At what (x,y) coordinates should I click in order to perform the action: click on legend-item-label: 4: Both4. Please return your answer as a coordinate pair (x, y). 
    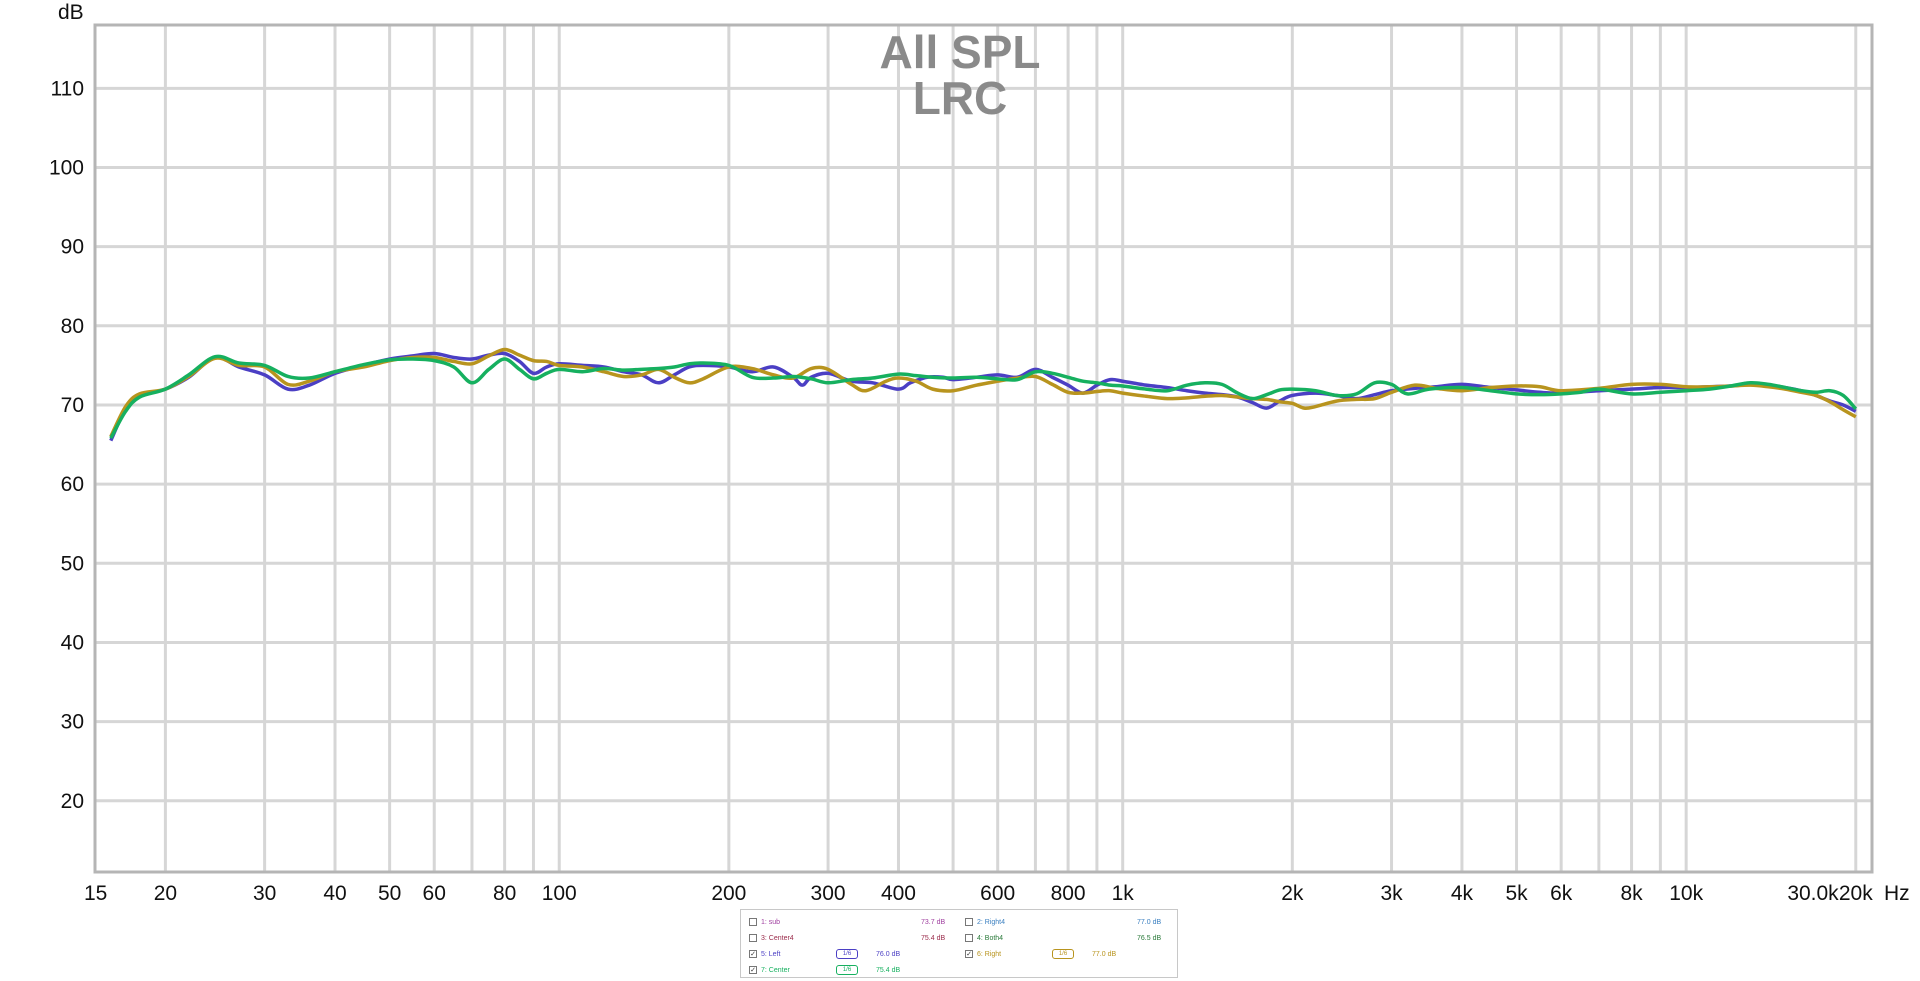
    Looking at the image, I should click on (990, 938).